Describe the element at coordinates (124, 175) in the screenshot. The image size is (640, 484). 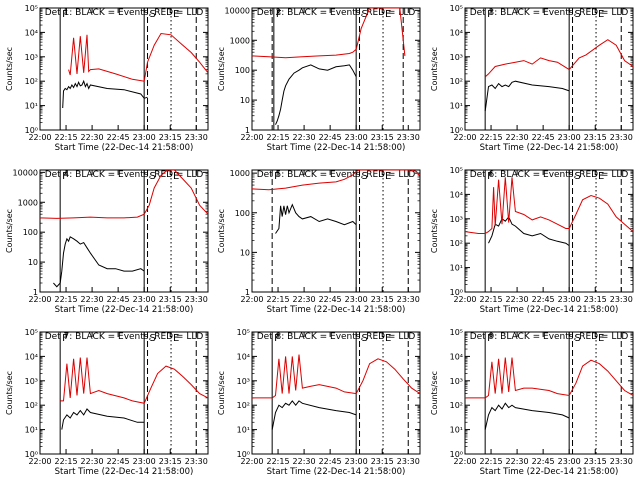
I see `plot-title: Det 4: BLACK = Events, RED = LLD` at that location.